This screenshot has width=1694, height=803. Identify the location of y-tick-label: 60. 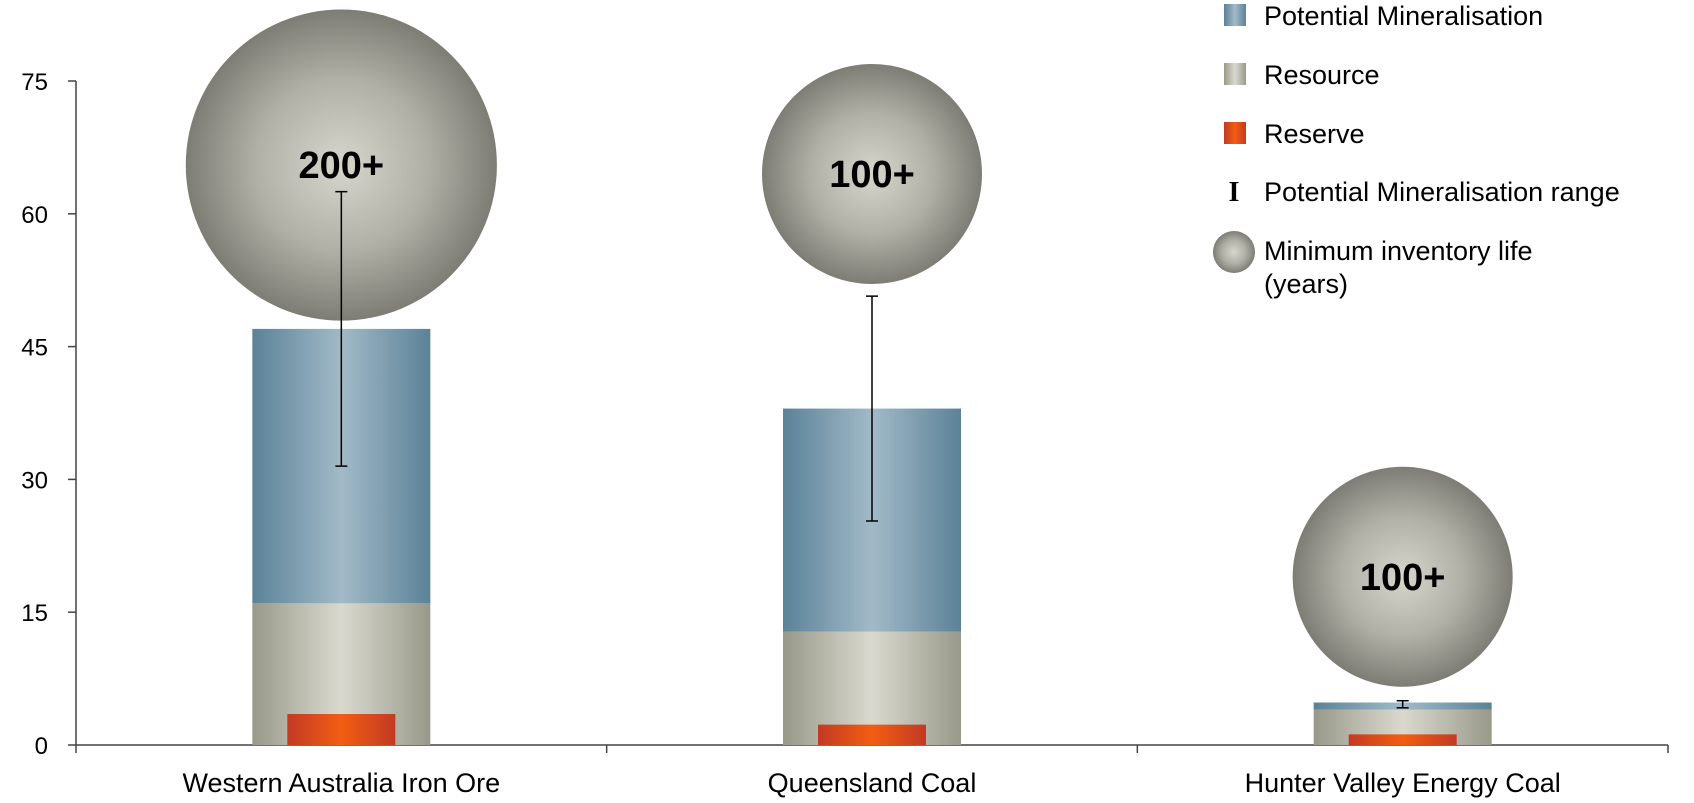
(34, 215).